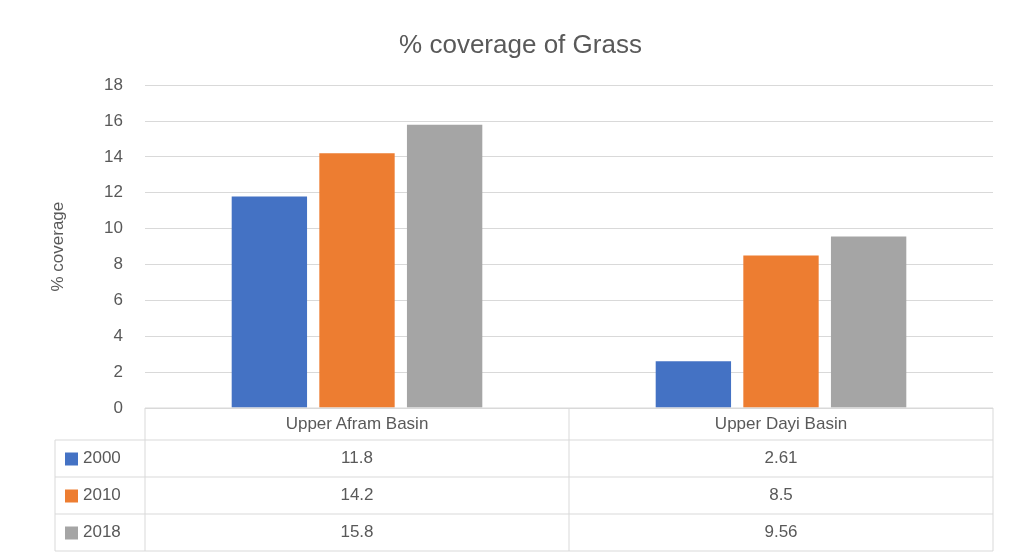 The image size is (1010, 560). What do you see at coordinates (113, 84) in the screenshot?
I see `y-tick-label: 18` at bounding box center [113, 84].